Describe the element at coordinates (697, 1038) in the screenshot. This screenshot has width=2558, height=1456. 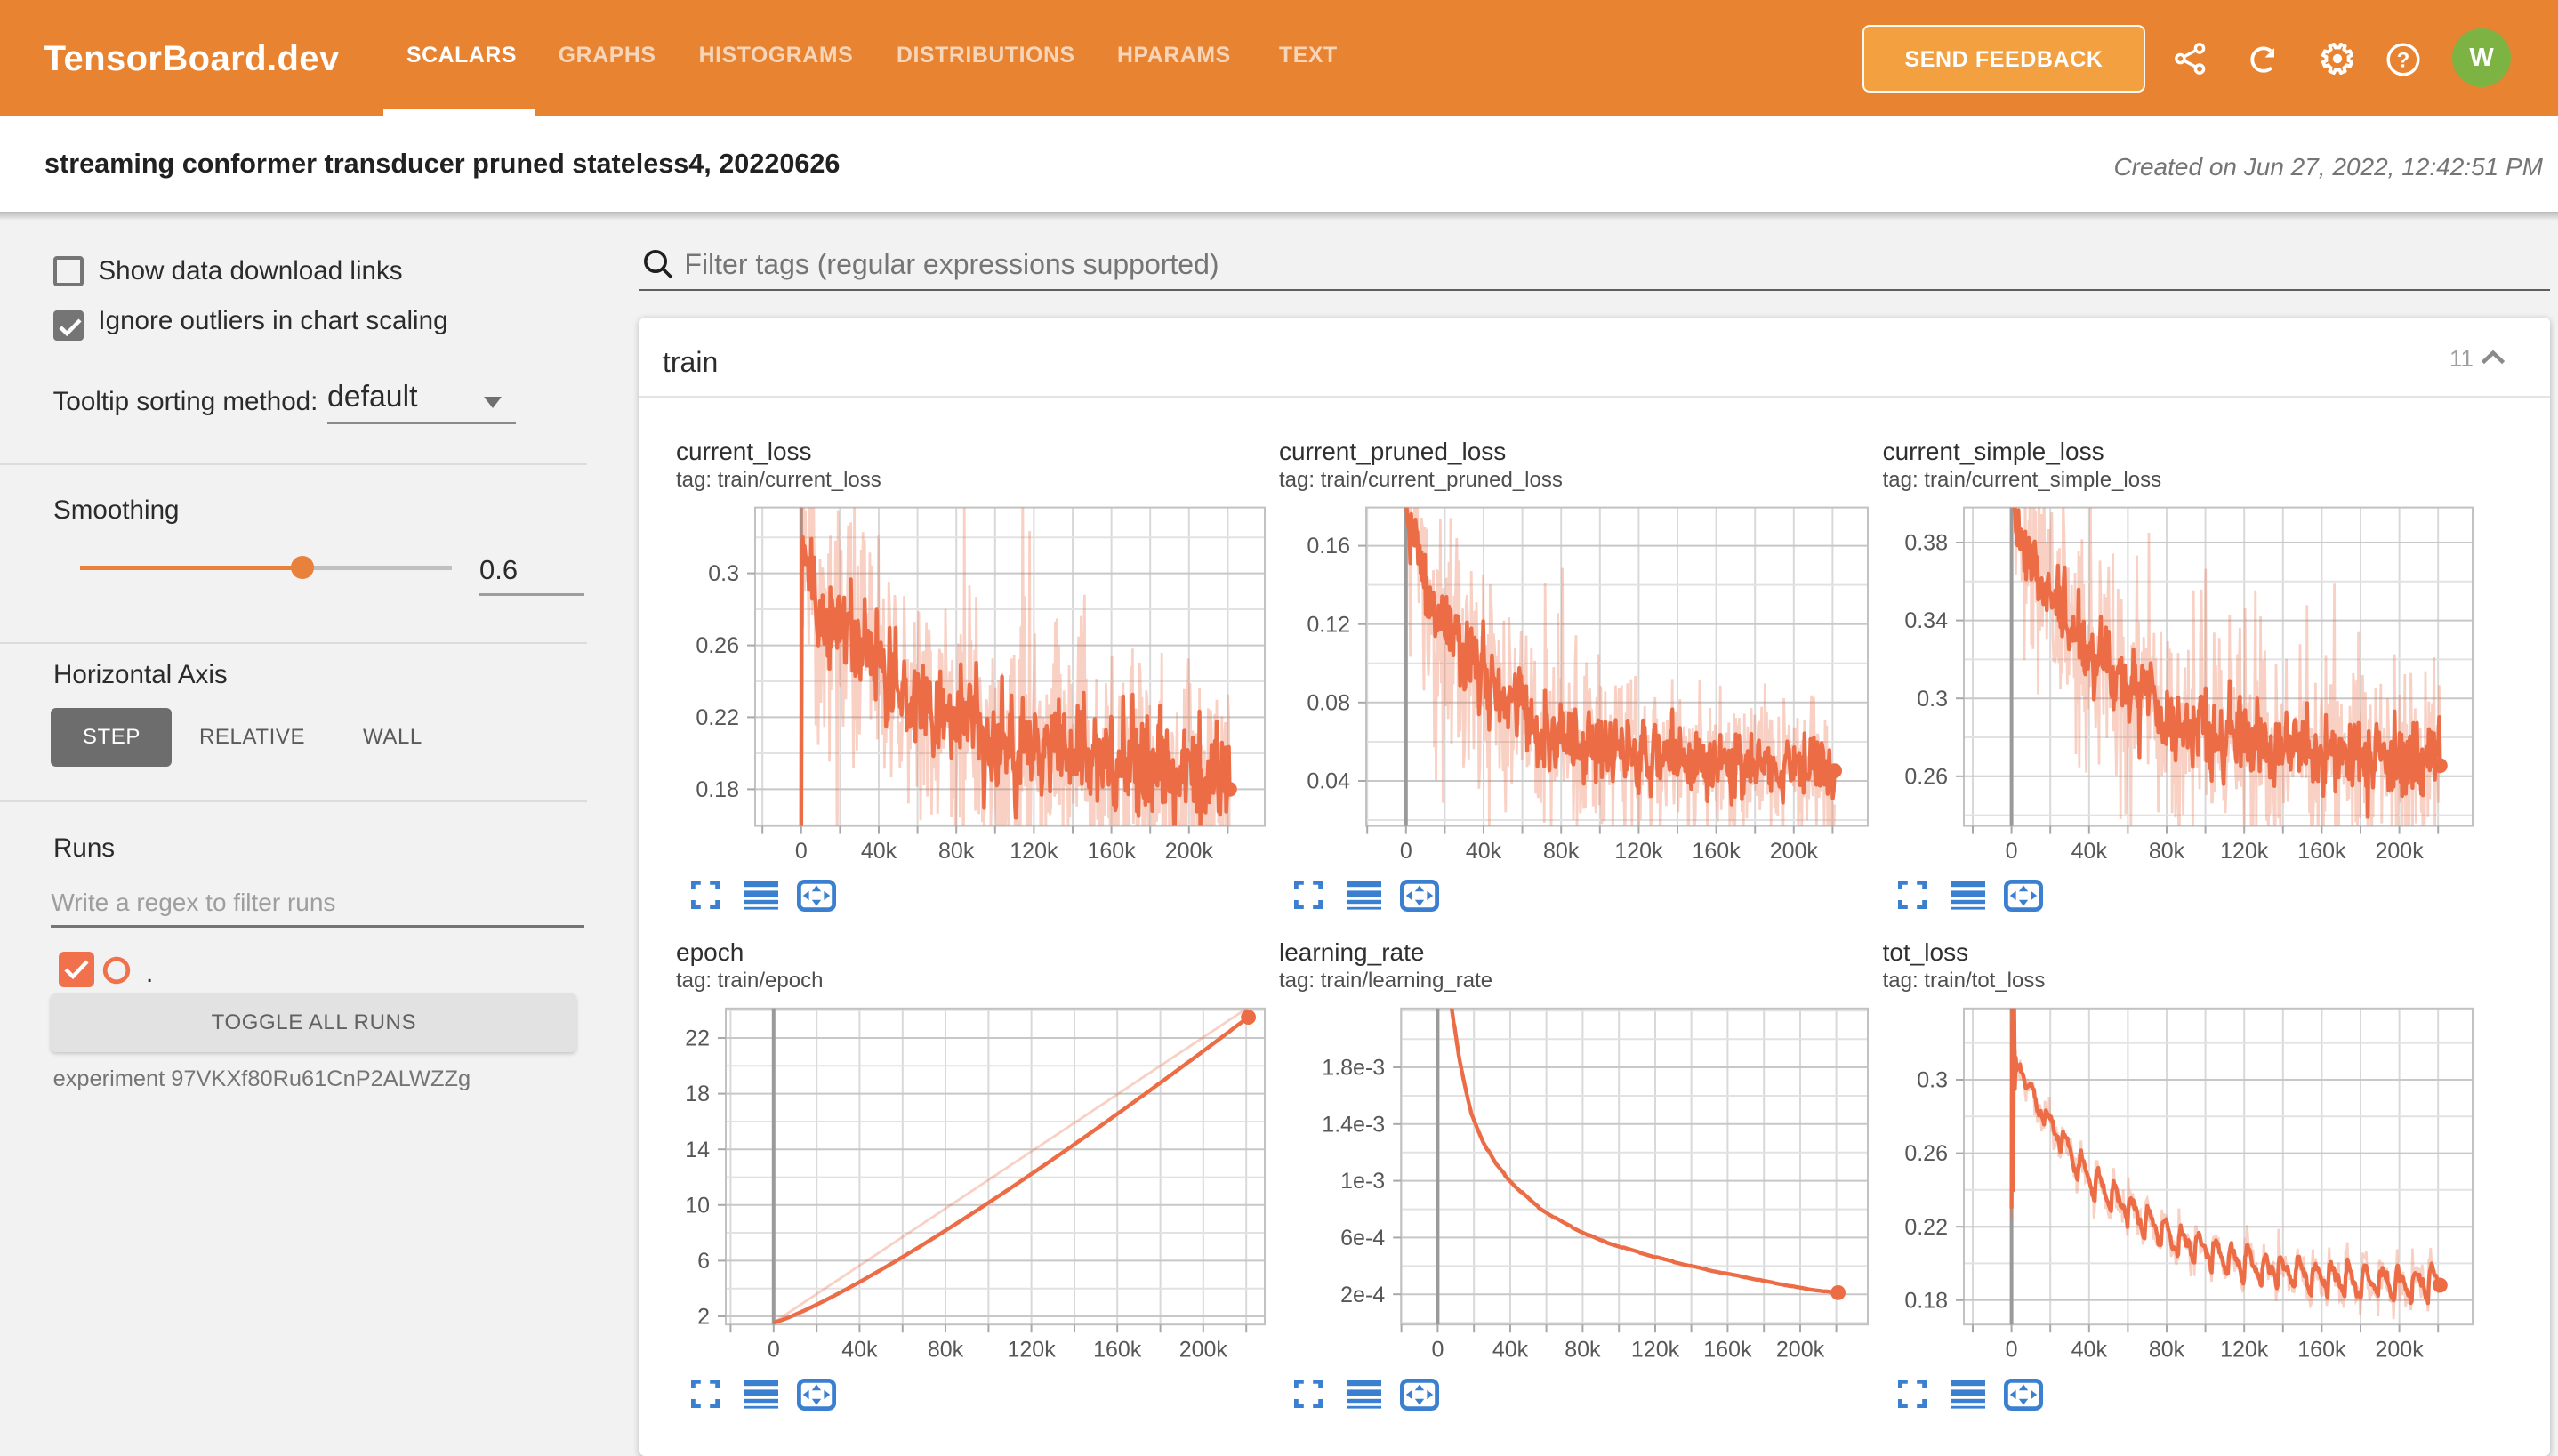
I see `svg-text: 22` at that location.